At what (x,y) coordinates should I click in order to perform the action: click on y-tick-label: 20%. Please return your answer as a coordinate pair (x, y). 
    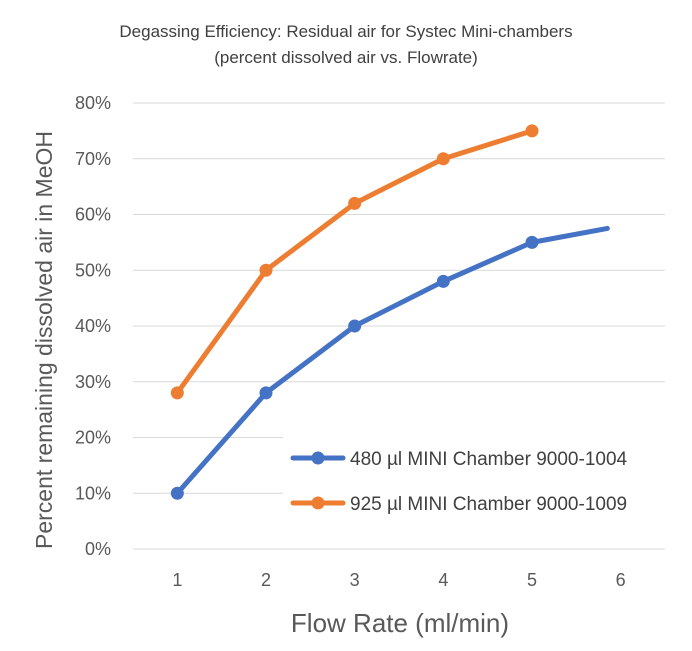
    Looking at the image, I should click on (93, 438).